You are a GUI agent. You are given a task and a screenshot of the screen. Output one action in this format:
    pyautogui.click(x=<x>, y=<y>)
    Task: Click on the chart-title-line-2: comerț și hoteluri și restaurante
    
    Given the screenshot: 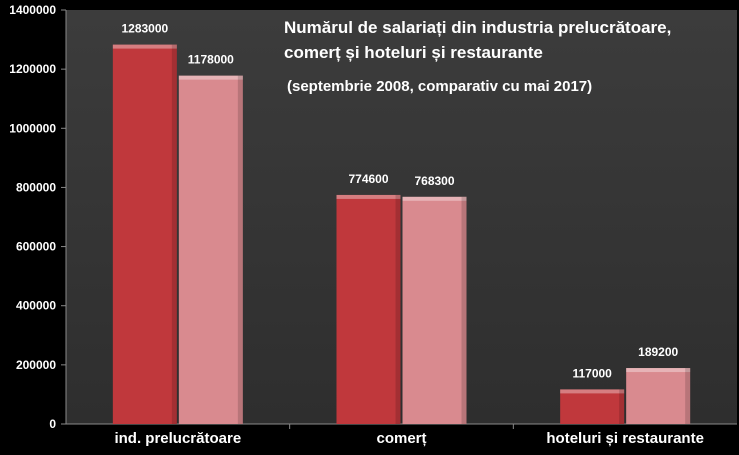 What is the action you would take?
    pyautogui.click(x=413, y=52)
    